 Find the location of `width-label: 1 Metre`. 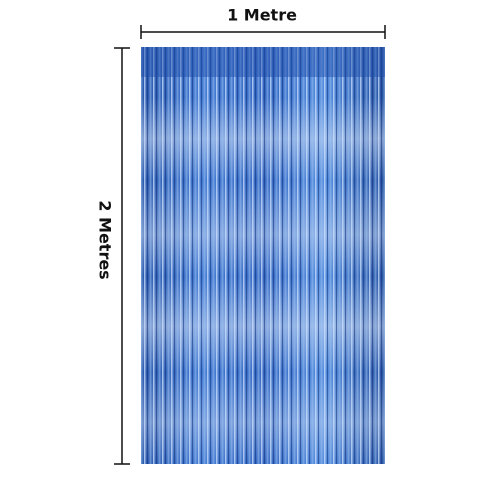

width-label: 1 Metre is located at coordinates (262, 15).